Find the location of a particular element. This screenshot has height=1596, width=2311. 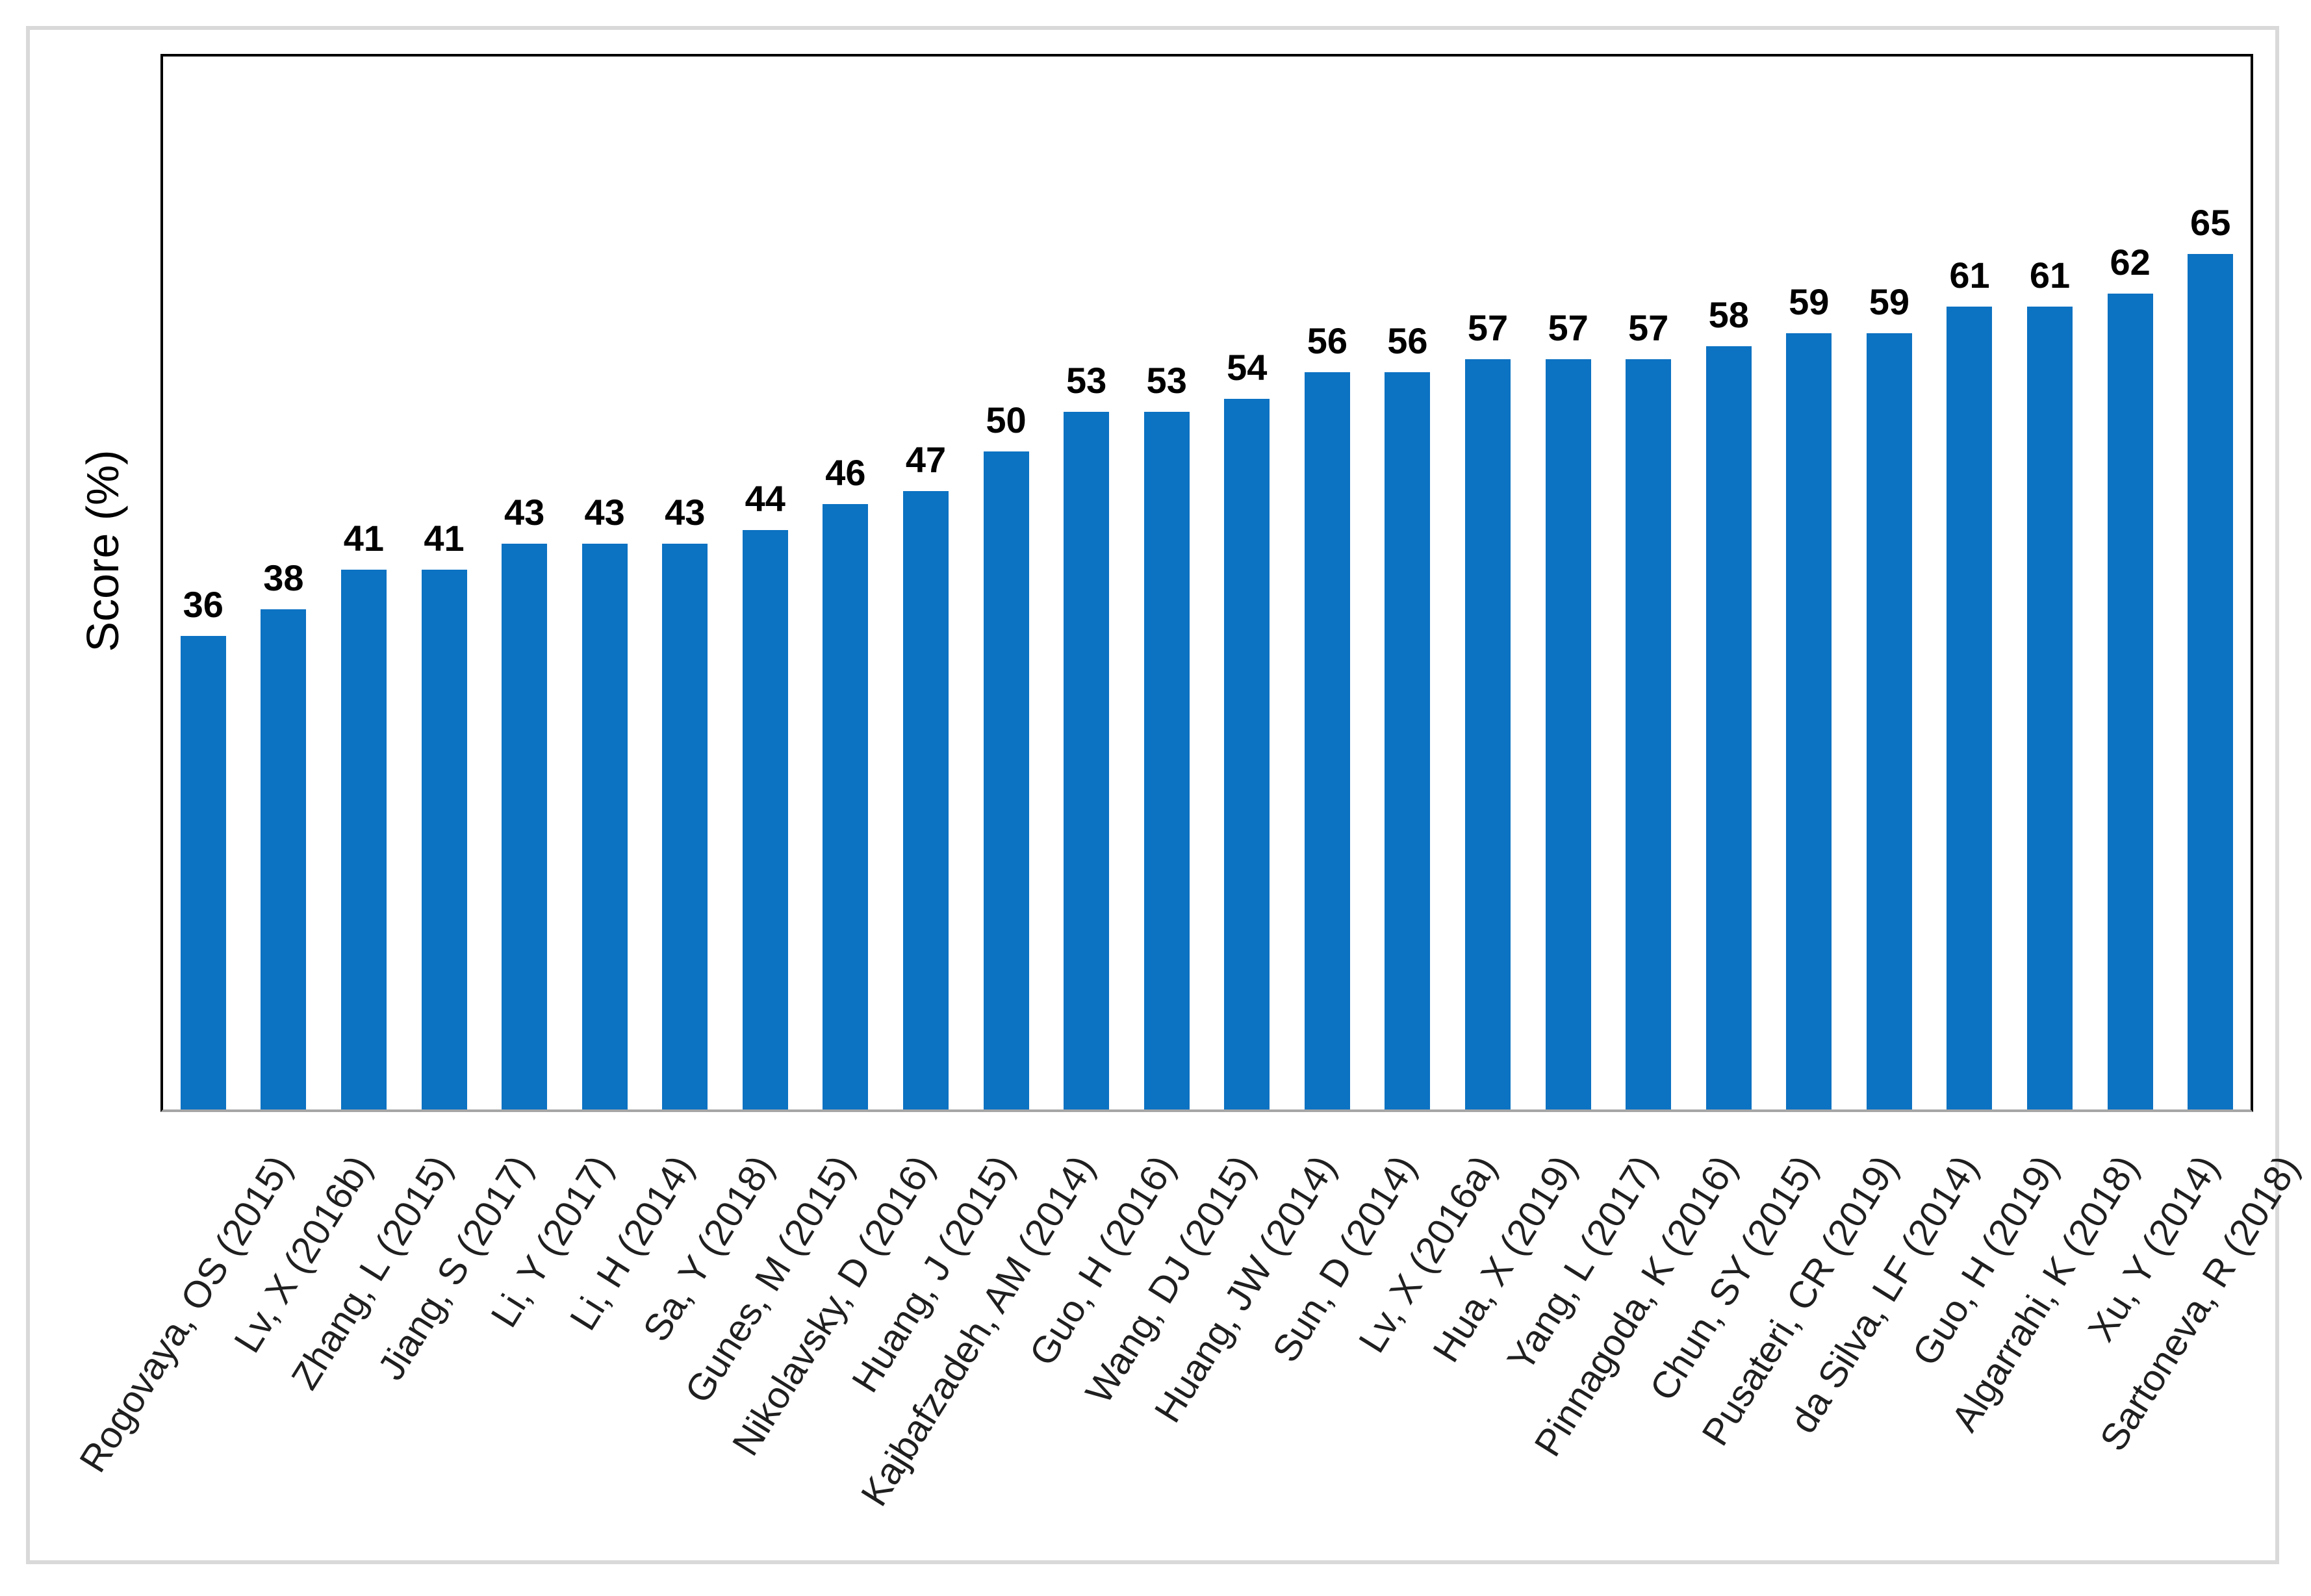

bar-value-label: 44 is located at coordinates (765, 499).